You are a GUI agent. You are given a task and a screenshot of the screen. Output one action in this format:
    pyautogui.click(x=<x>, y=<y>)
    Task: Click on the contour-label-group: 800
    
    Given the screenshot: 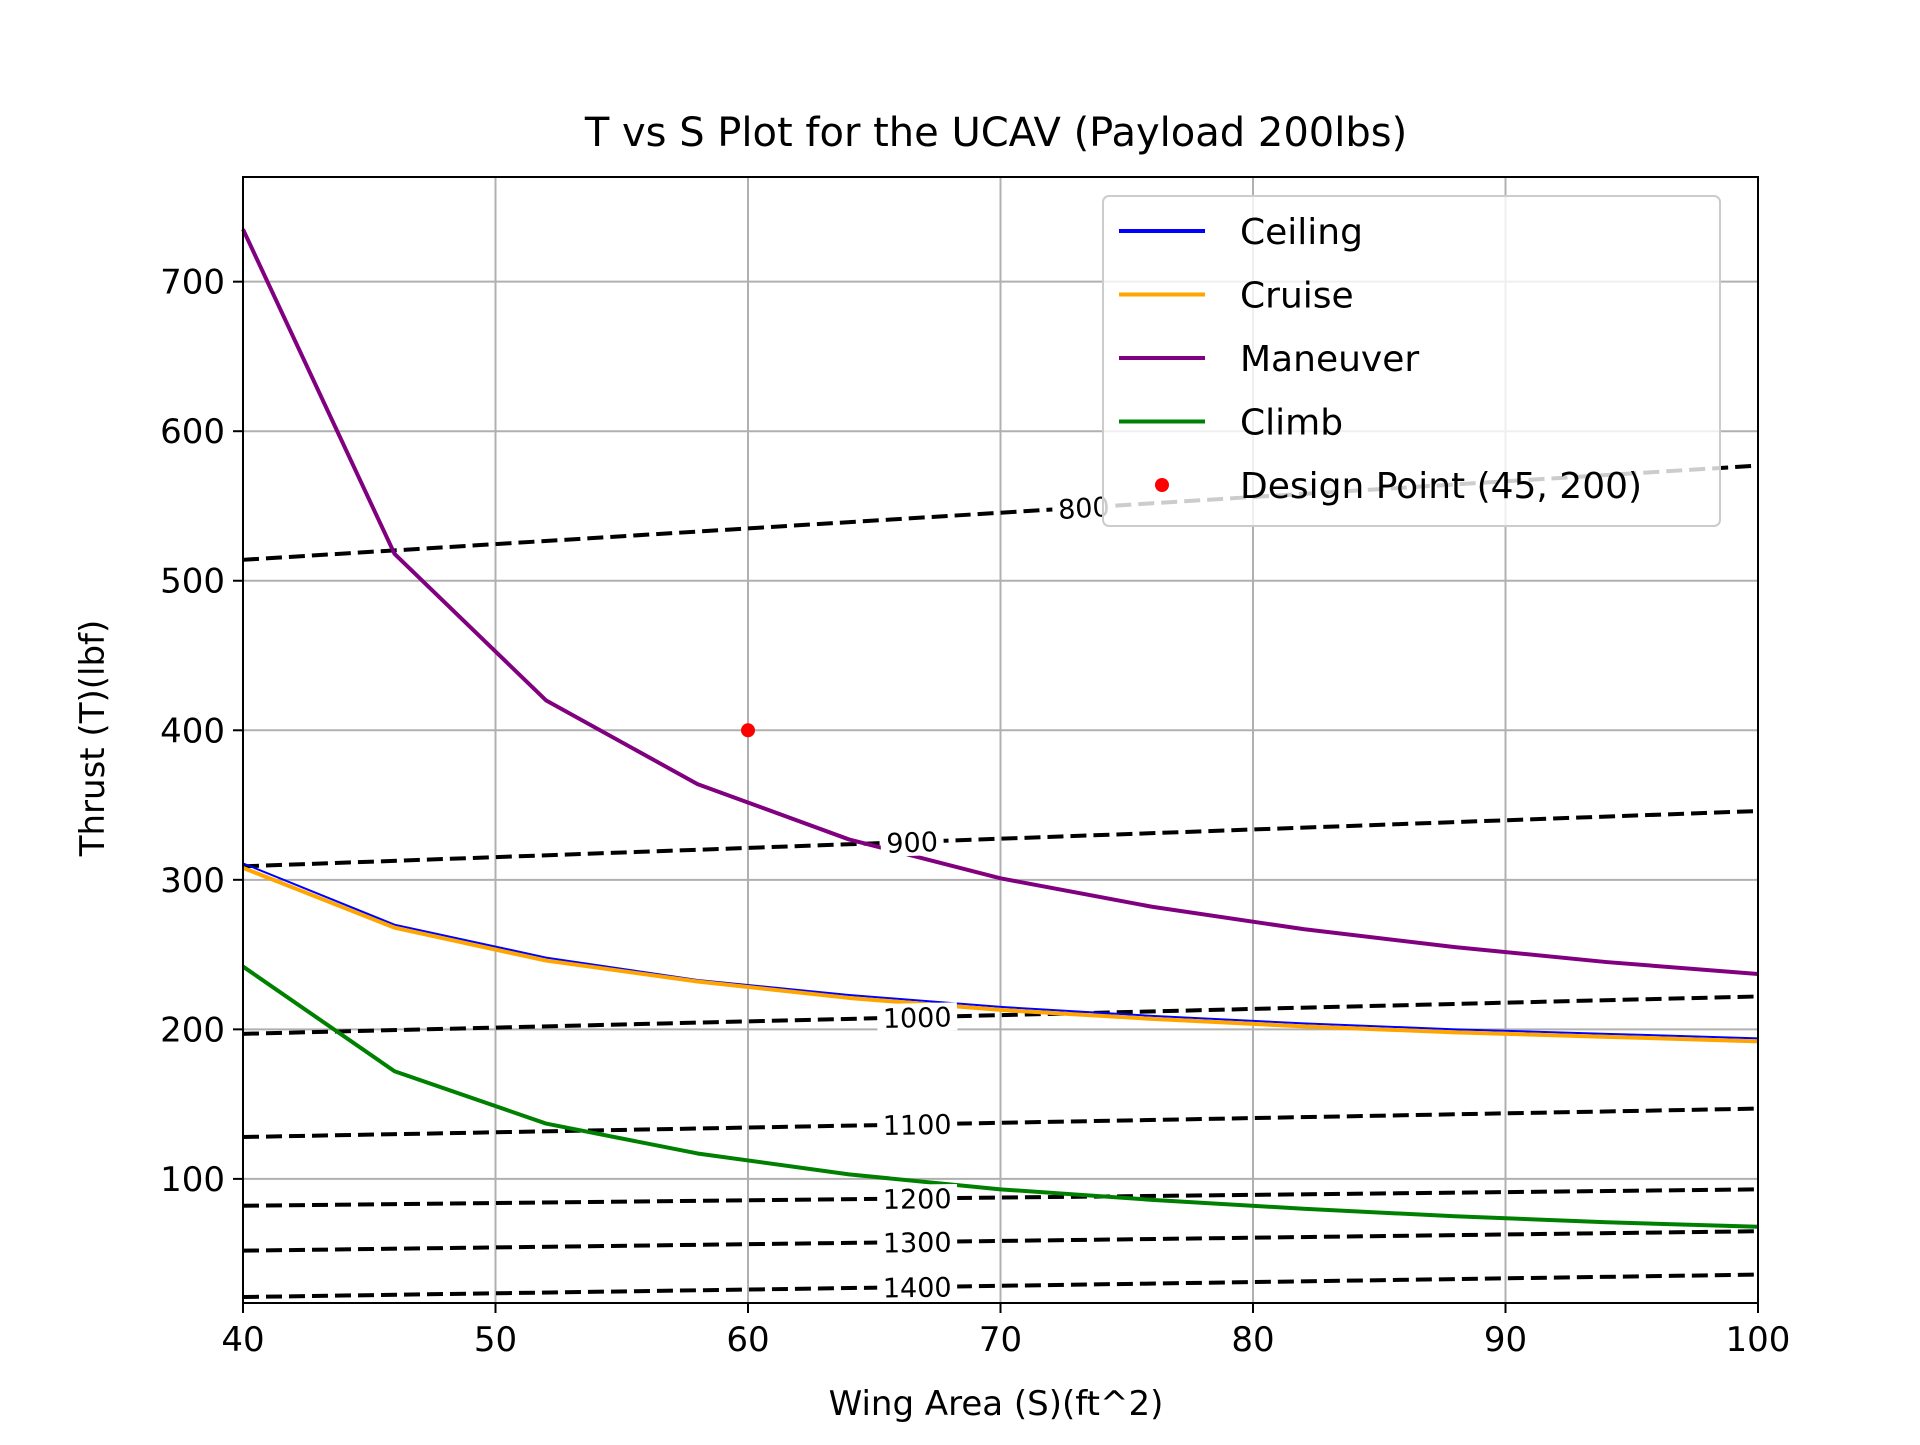 What is the action you would take?
    pyautogui.click(x=1084, y=508)
    